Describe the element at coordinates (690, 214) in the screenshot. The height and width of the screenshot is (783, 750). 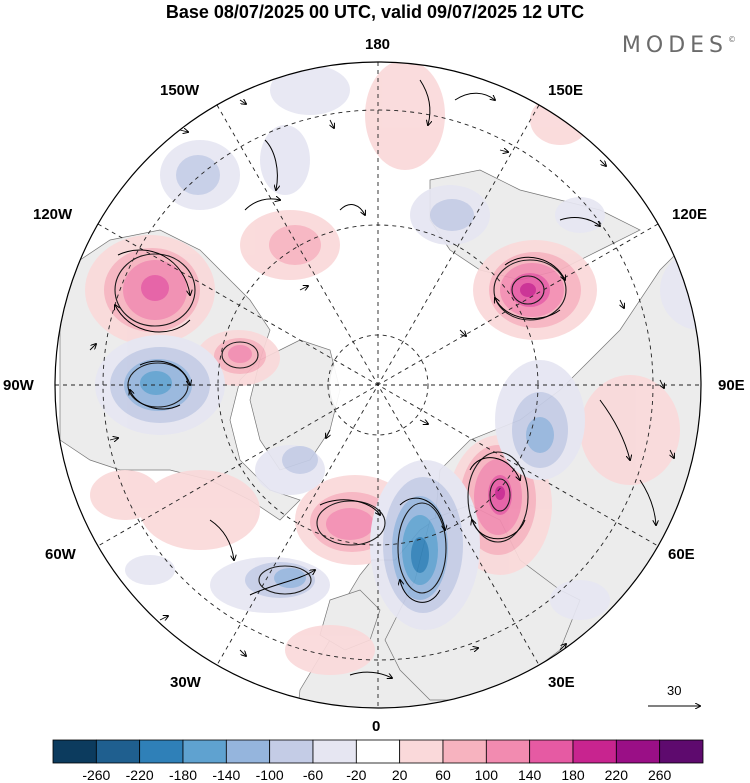
I see `label-120e: 120E` at that location.